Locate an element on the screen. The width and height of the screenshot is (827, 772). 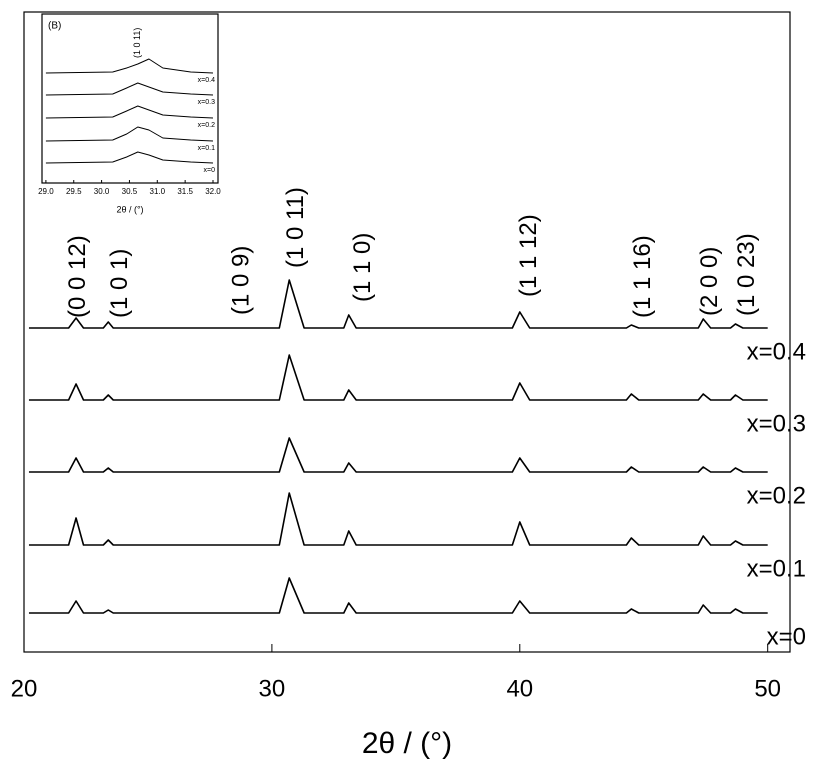
peak-label: (0 0 12) is located at coordinates (77, 276).